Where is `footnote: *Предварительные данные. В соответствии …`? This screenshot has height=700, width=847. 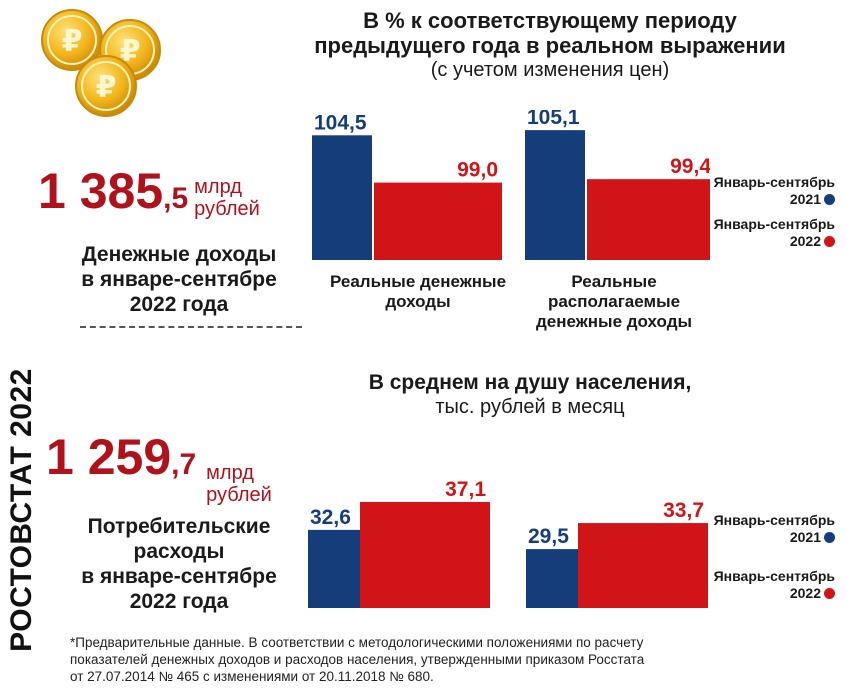 footnote: *Предварительные данные. В соответствии … is located at coordinates (420, 659).